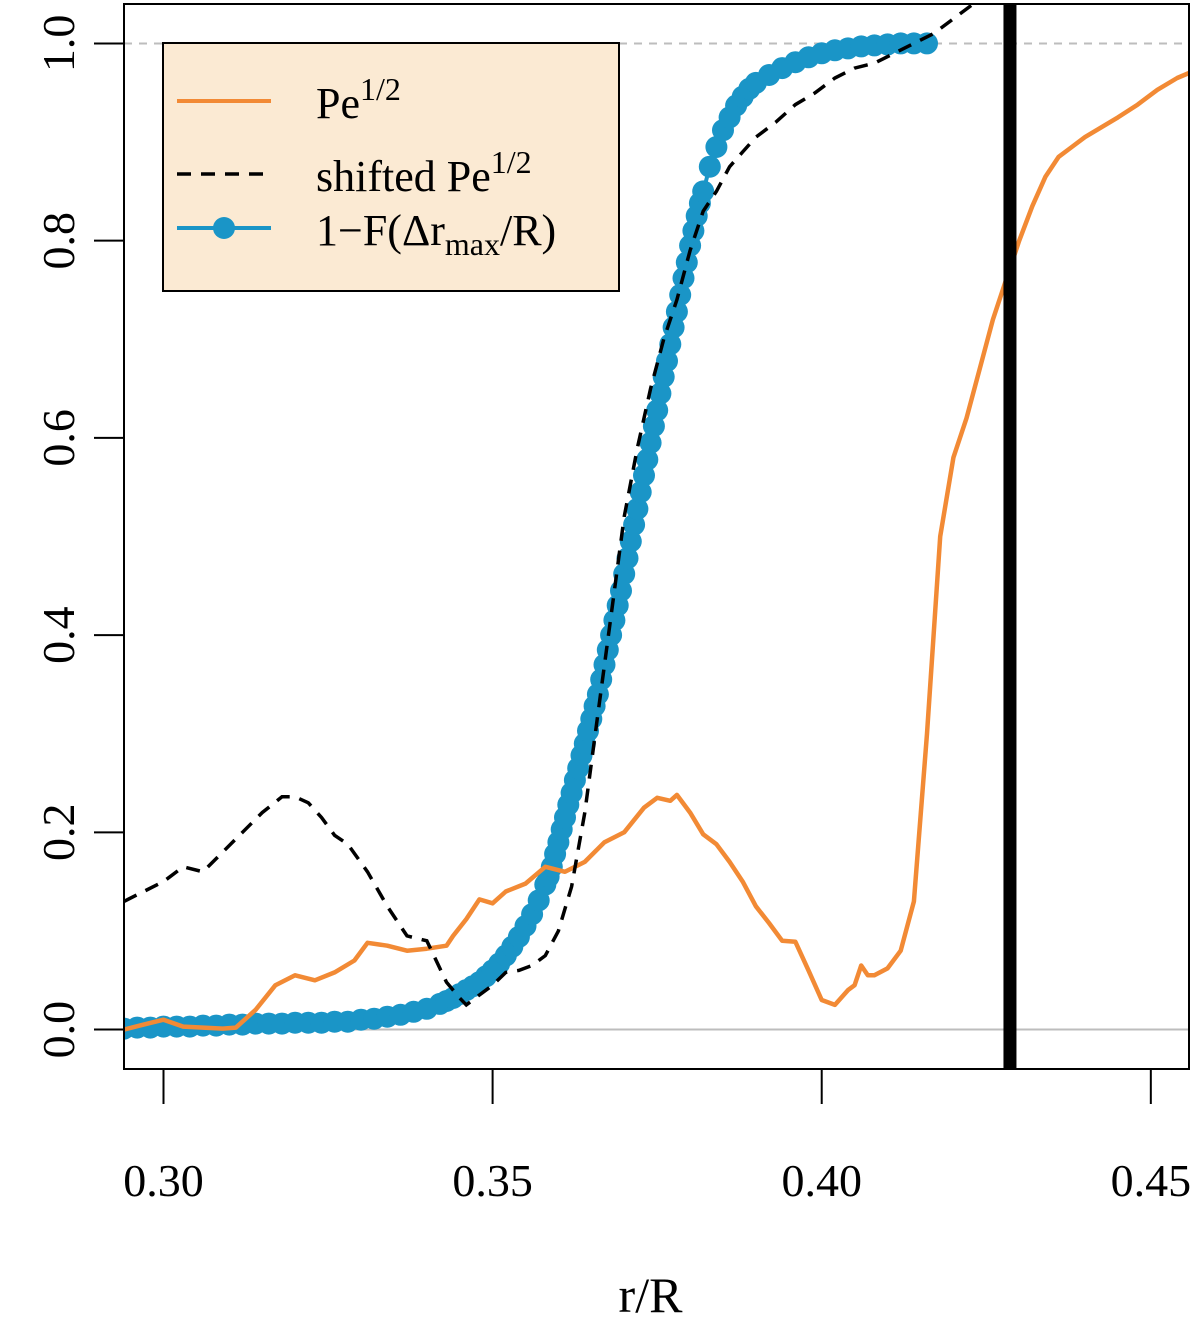 The image size is (1200, 1329). Describe the element at coordinates (78, 537) in the screenshot. I see `y-axis: 0.0 0.2 0.4 0.6 0.8 1.0` at that location.